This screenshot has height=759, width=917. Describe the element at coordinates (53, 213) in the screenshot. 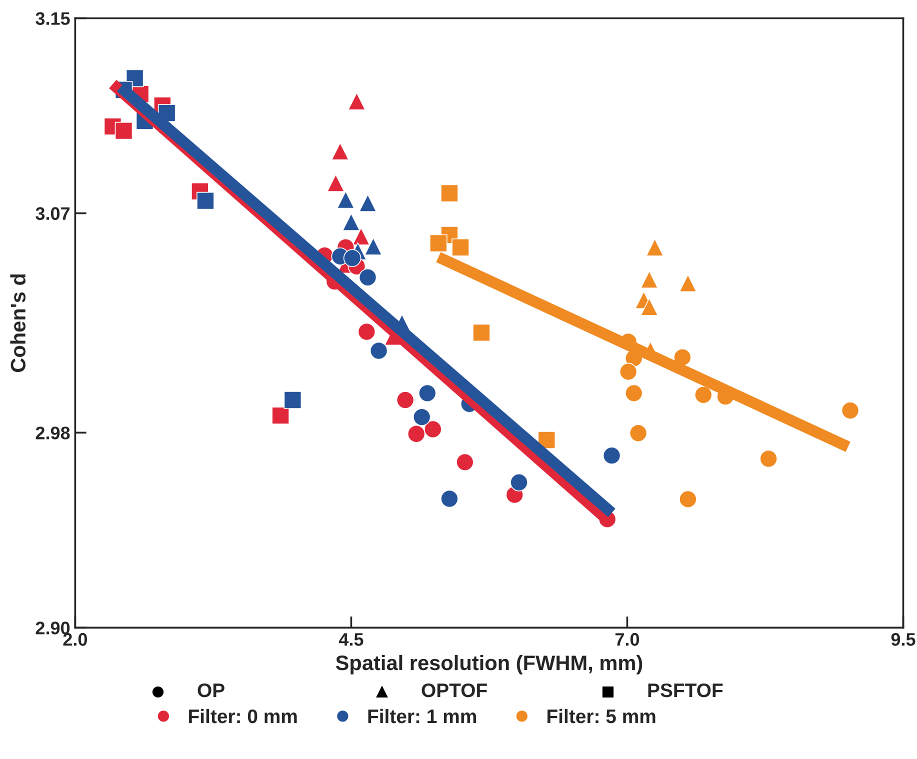

I see `y-tick-label: 3.07` at that location.